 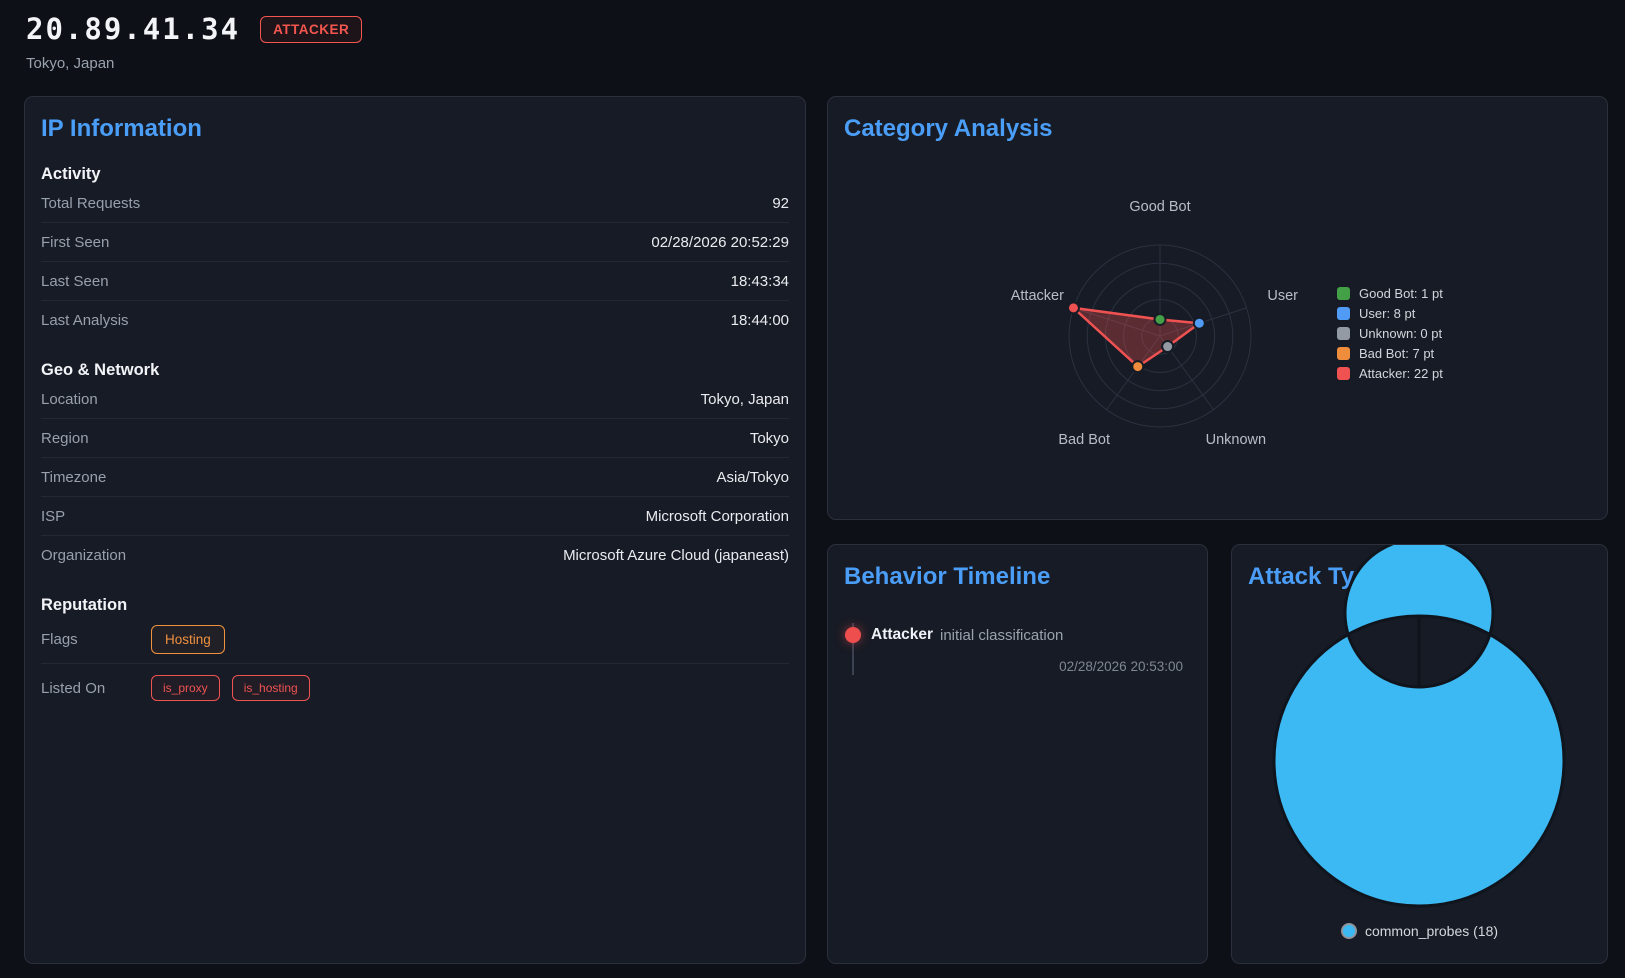 I want to click on page-header: 20.89.41.34 ATTACKER Tokyo, Japan, so click(x=194, y=42).